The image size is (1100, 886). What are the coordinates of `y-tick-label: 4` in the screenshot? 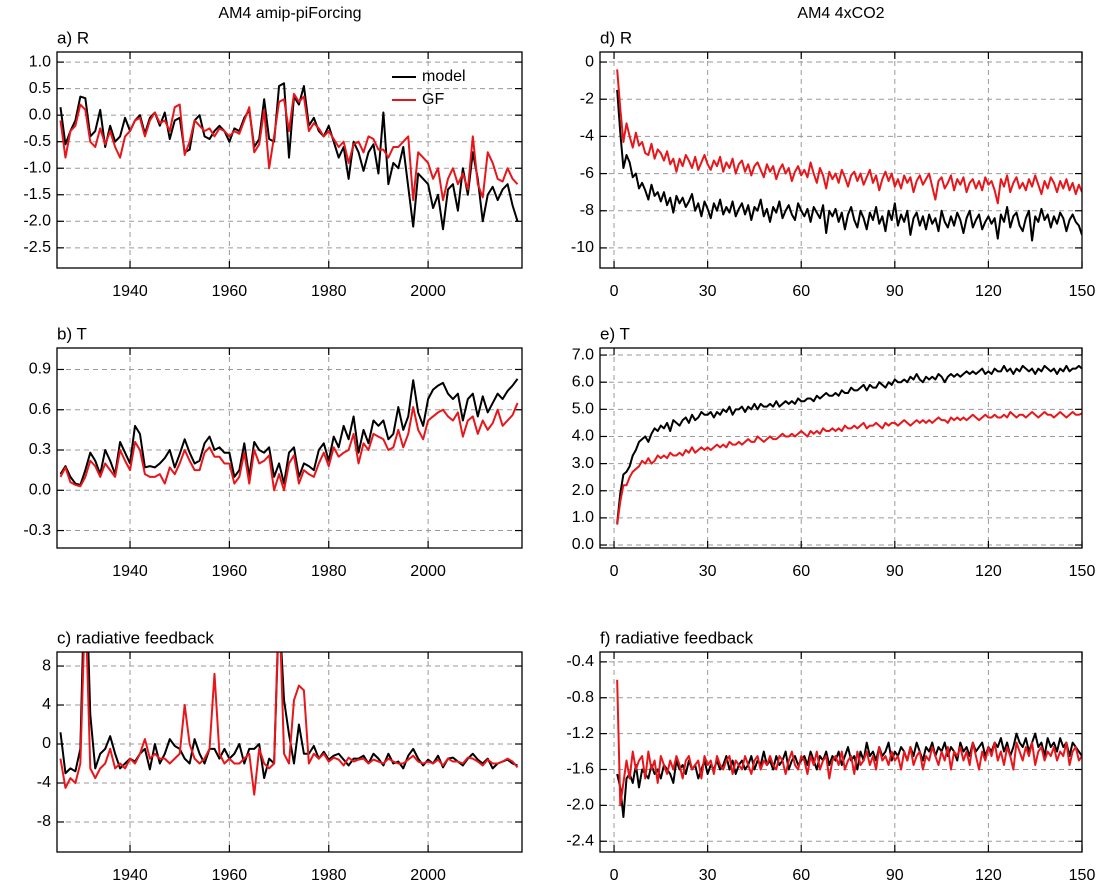 It's located at (46, 704).